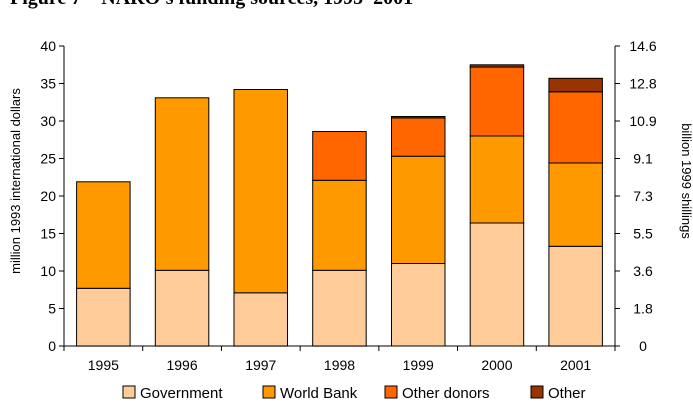 Image resolution: width=693 pixels, height=409 pixels. Describe the element at coordinates (182, 308) in the screenshot. I see `bar-government-1996` at that location.